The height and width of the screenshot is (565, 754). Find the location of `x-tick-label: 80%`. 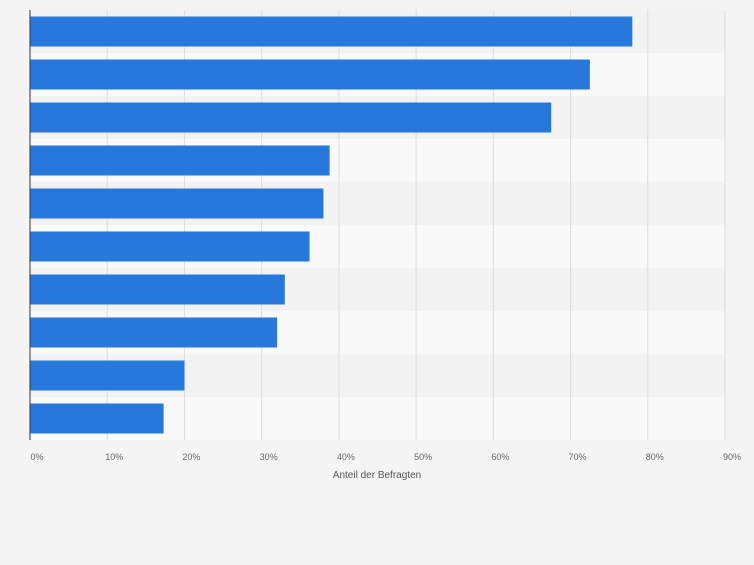

x-tick-label: 80% is located at coordinates (655, 457).